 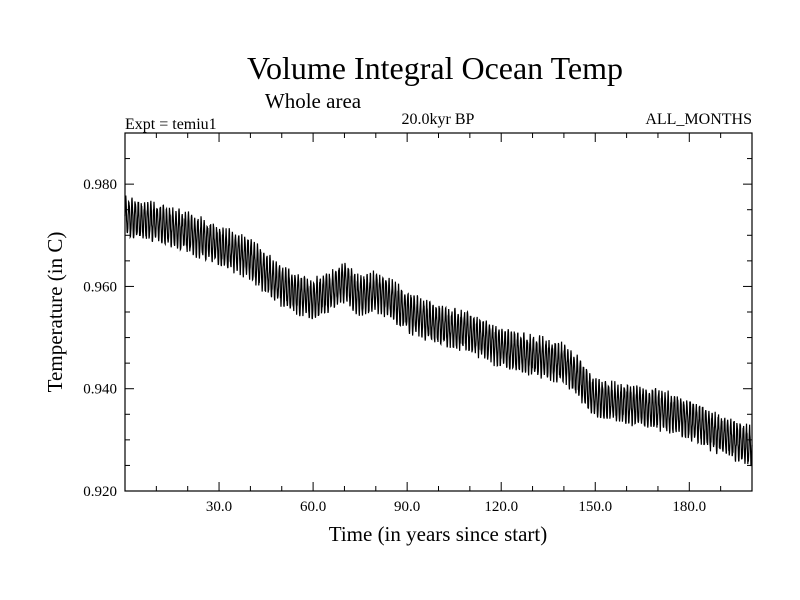 What do you see at coordinates (100, 390) in the screenshot?
I see `y-tick-label: 0.940` at bounding box center [100, 390].